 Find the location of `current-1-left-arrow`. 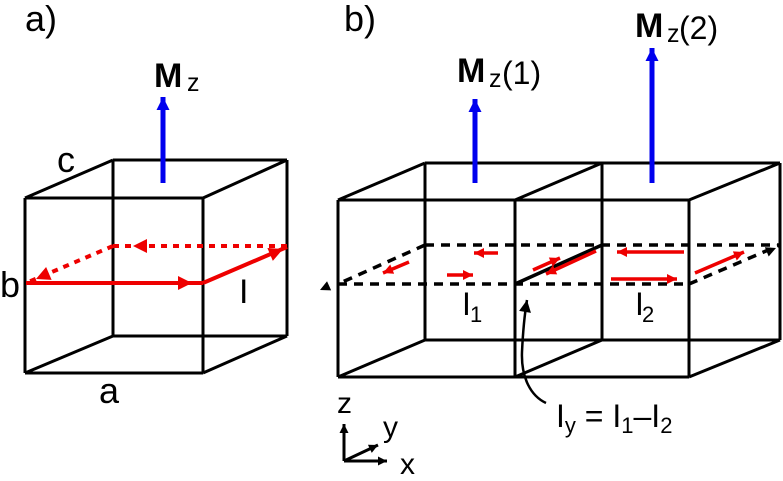

current-1-left-arrow is located at coordinates (396, 267).